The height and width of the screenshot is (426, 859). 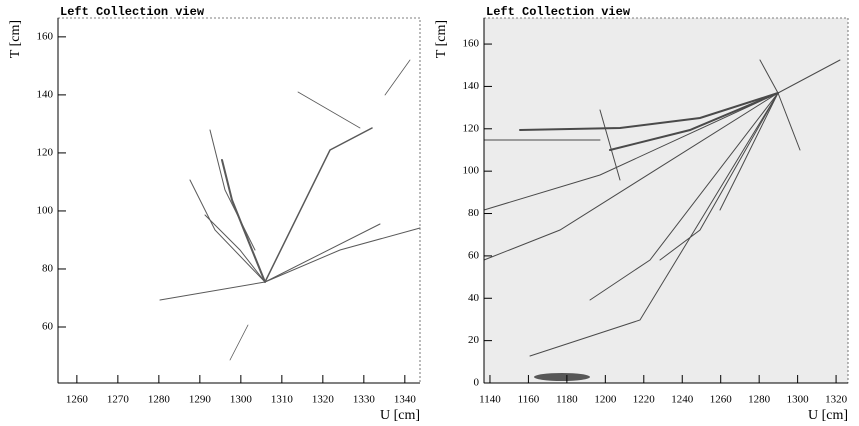 I want to click on y-tick-label: 20, so click(x=474, y=340).